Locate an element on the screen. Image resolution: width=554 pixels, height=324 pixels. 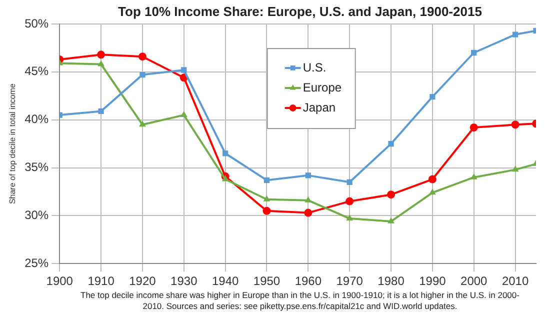
legend-label: Europe is located at coordinates (322, 87).